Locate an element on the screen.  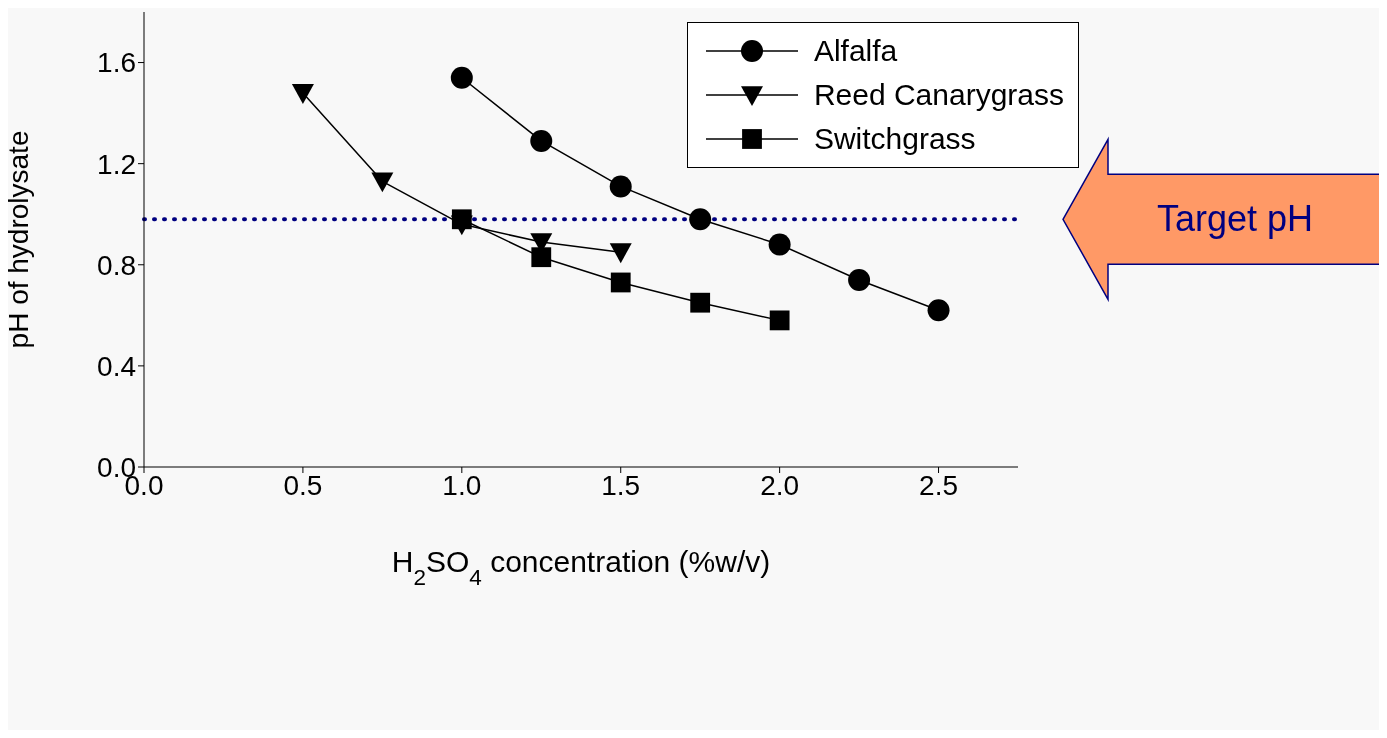
x-tick-label: 0.5 is located at coordinates (303, 485).